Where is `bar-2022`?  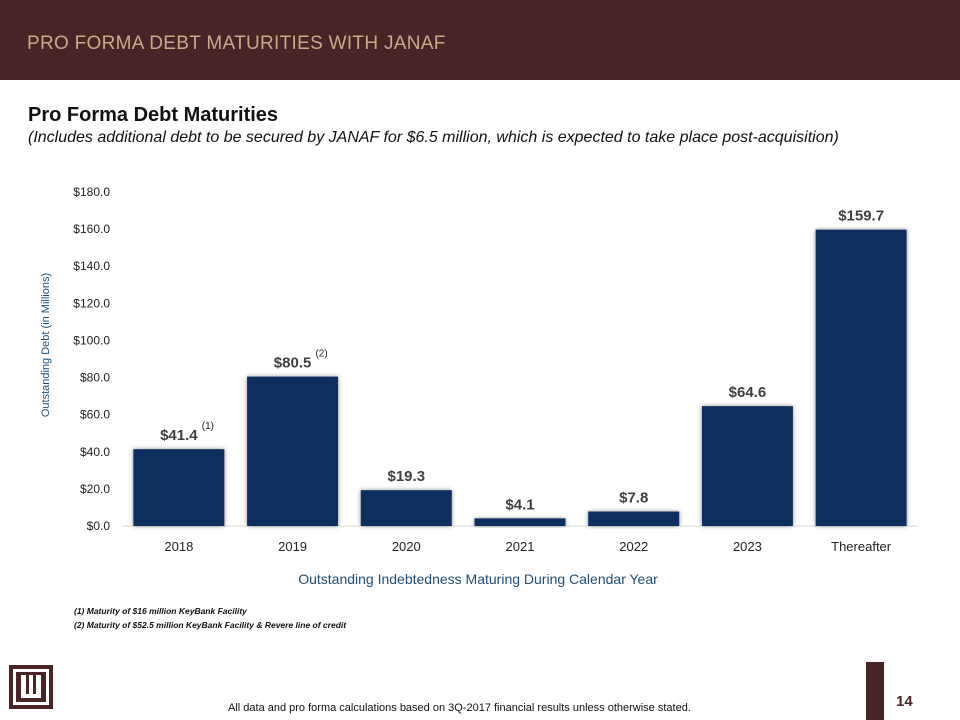 bar-2022 is located at coordinates (634, 518).